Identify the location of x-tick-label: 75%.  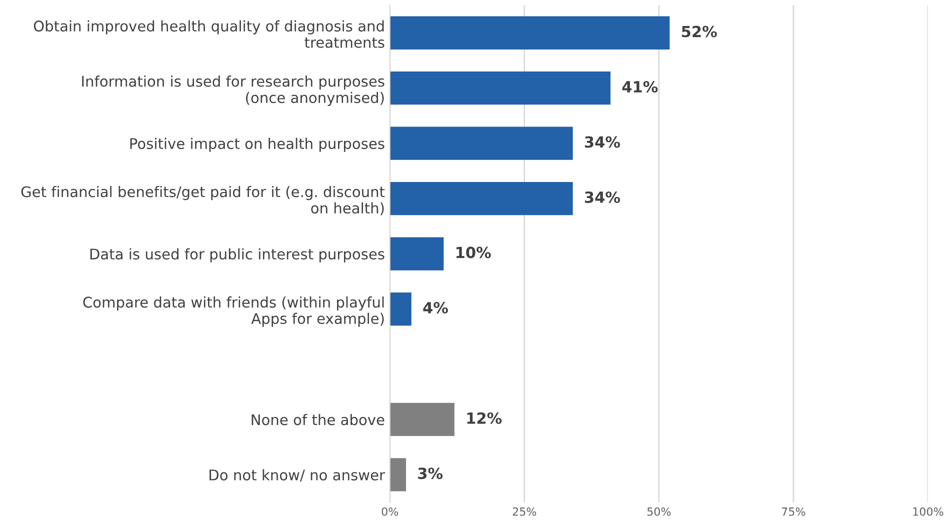
(794, 511).